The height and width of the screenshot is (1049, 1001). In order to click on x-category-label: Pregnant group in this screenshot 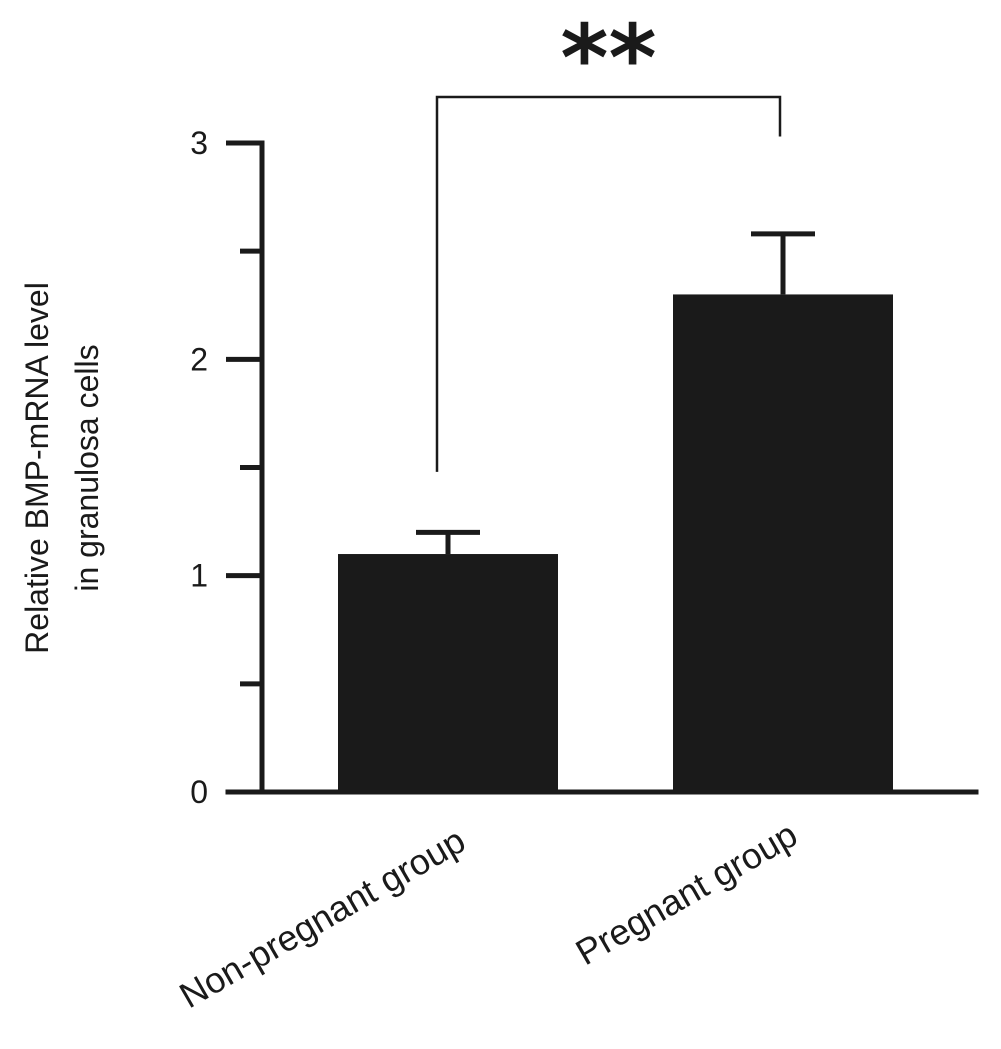, I will do `click(686, 893)`.